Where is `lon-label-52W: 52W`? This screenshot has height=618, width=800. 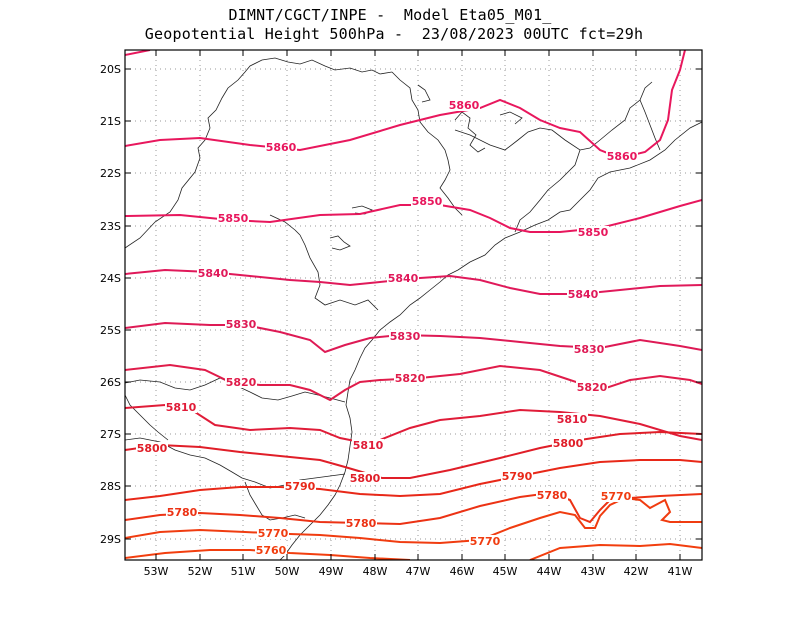
lon-label-52W: 52W is located at coordinates (200, 571).